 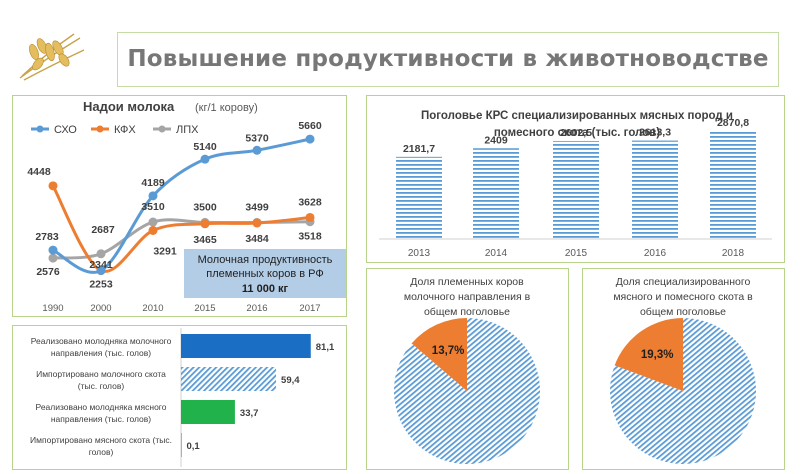 I want to click on data-label-skho-3: 5140, so click(x=205, y=147).